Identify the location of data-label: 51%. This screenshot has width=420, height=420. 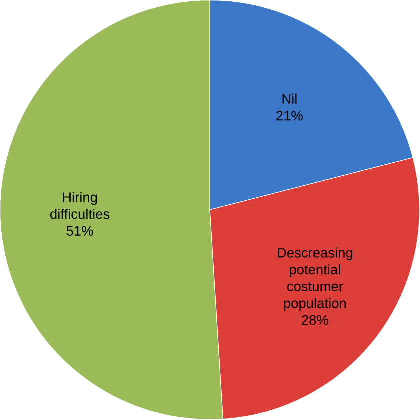
(80, 231).